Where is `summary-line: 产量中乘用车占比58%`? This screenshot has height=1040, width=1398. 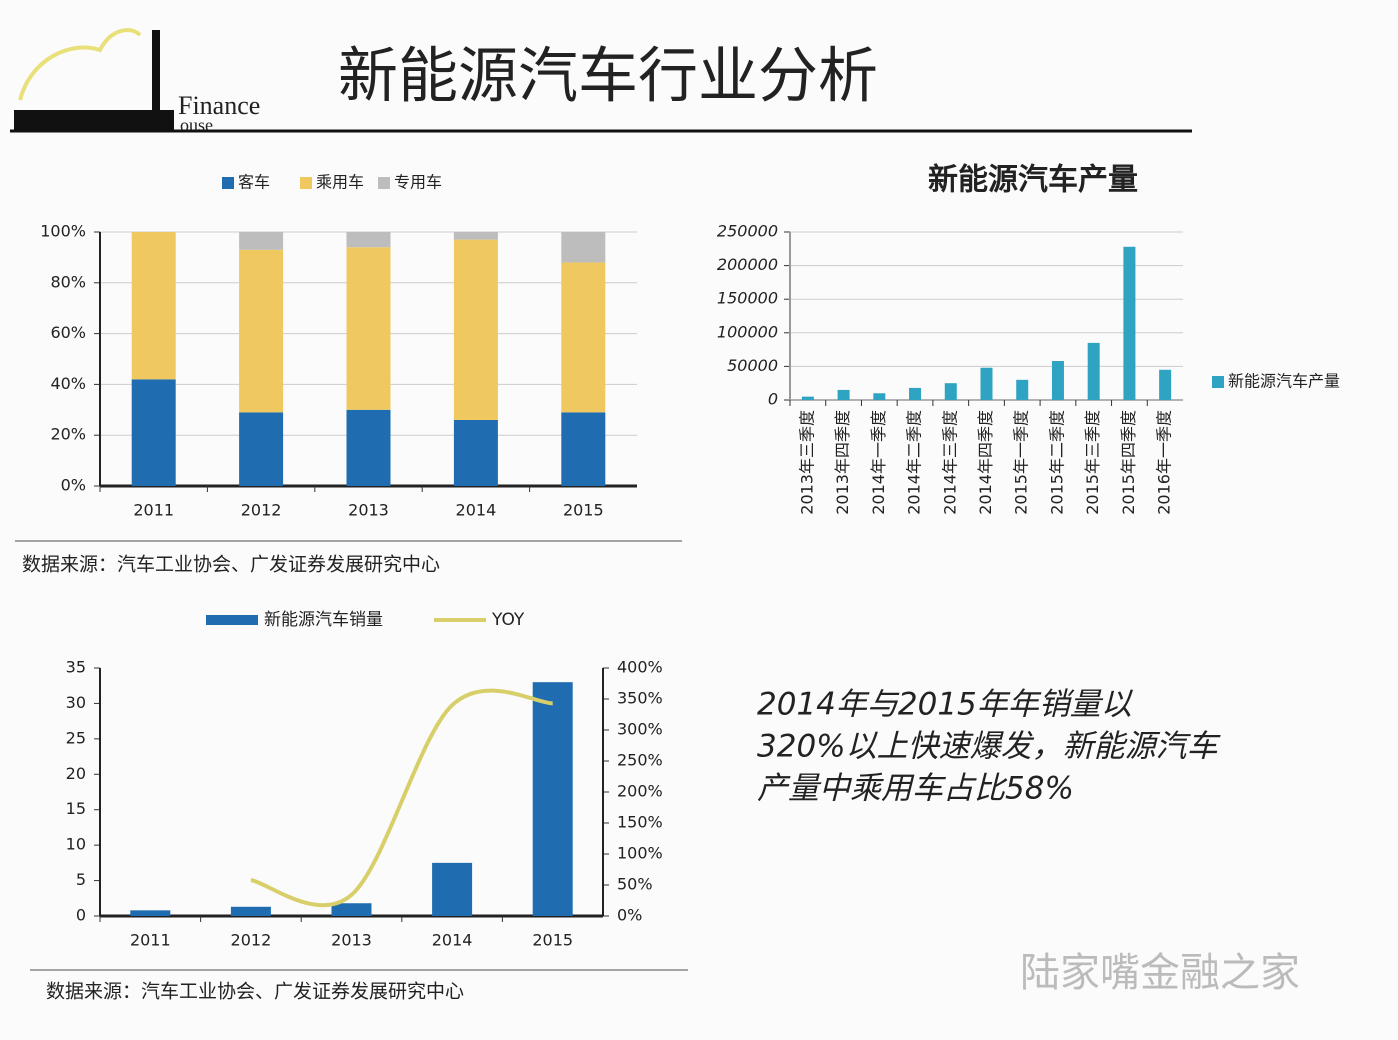 summary-line: 产量中乘用车占比58% is located at coordinates (915, 789).